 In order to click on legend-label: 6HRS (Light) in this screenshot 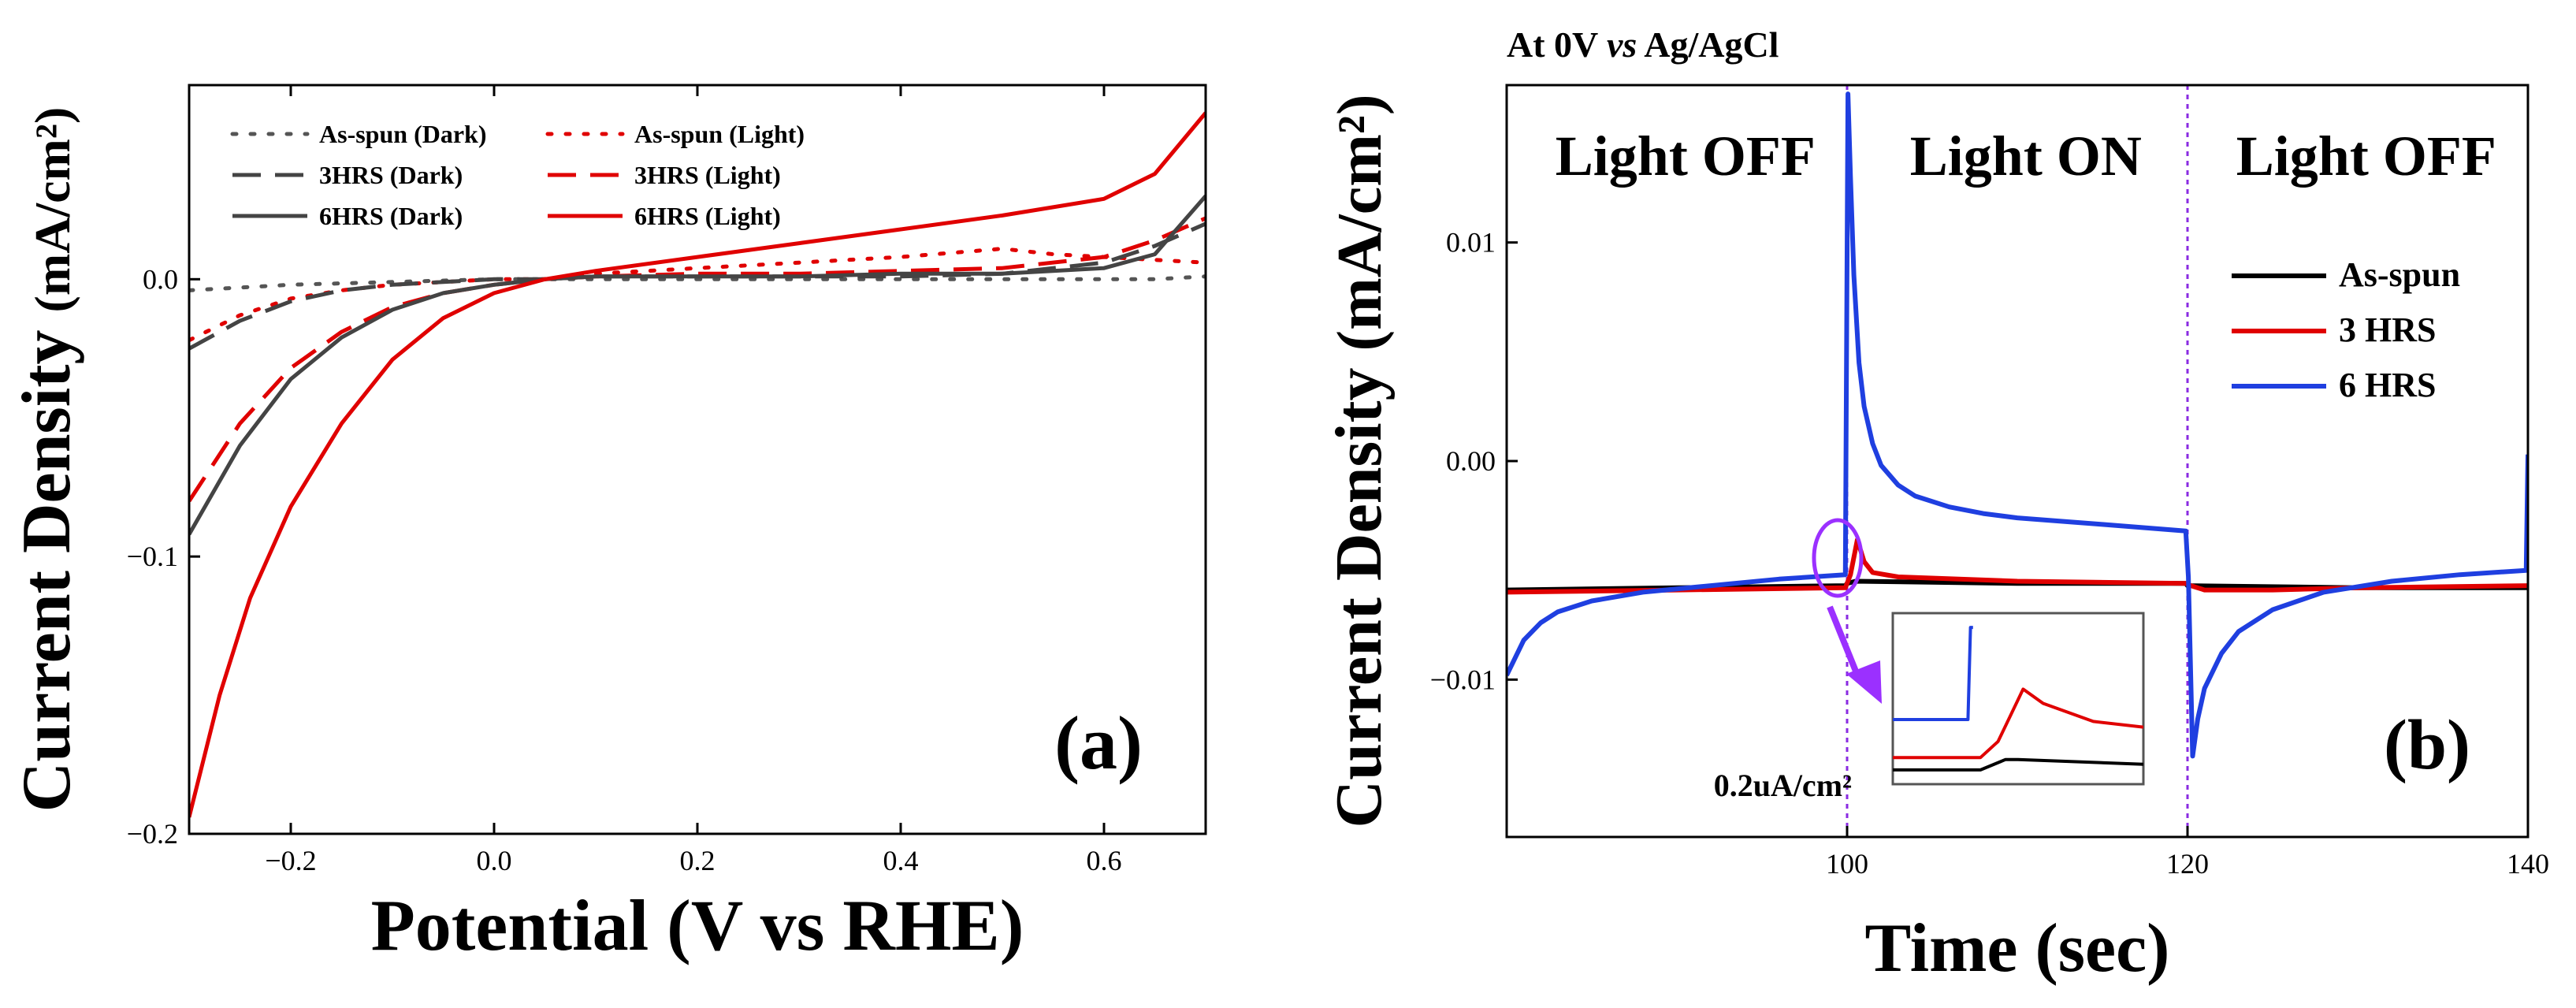, I will do `click(707, 216)`.